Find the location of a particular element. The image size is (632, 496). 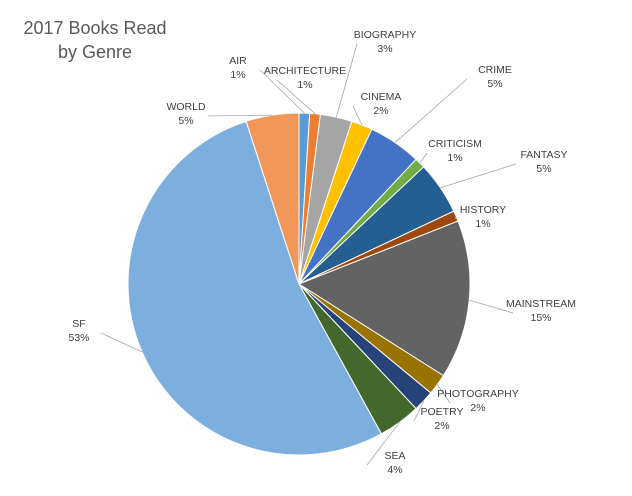

slice-label-architecture: ARCHITECTURE is located at coordinates (305, 71).